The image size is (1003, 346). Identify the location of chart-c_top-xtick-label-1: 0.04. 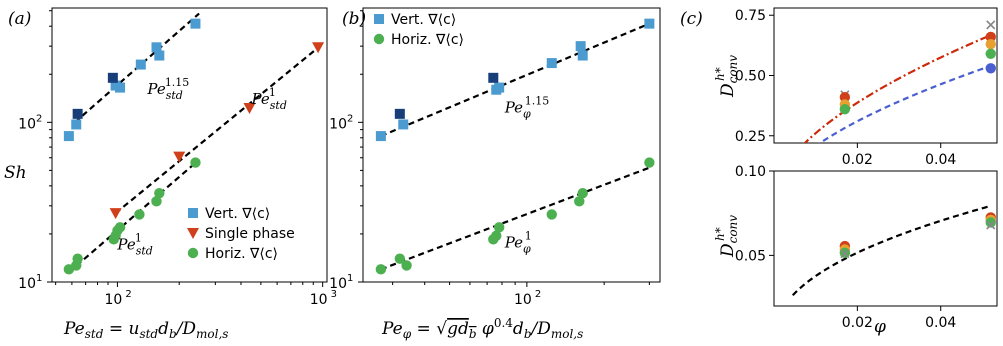
(940, 160).